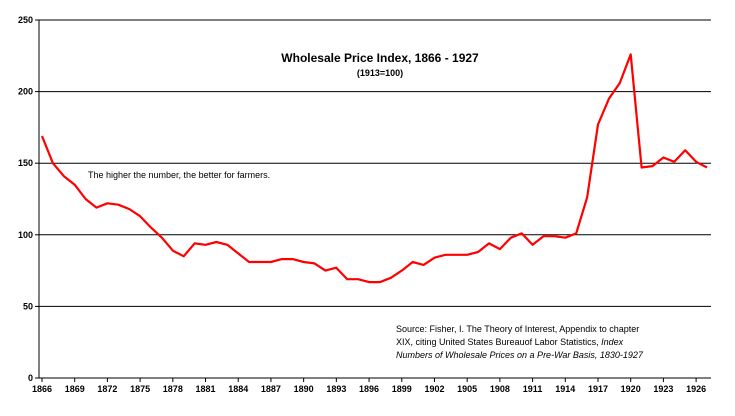 Image resolution: width=735 pixels, height=416 pixels. I want to click on x-tick-label-1872: 1872, so click(107, 389).